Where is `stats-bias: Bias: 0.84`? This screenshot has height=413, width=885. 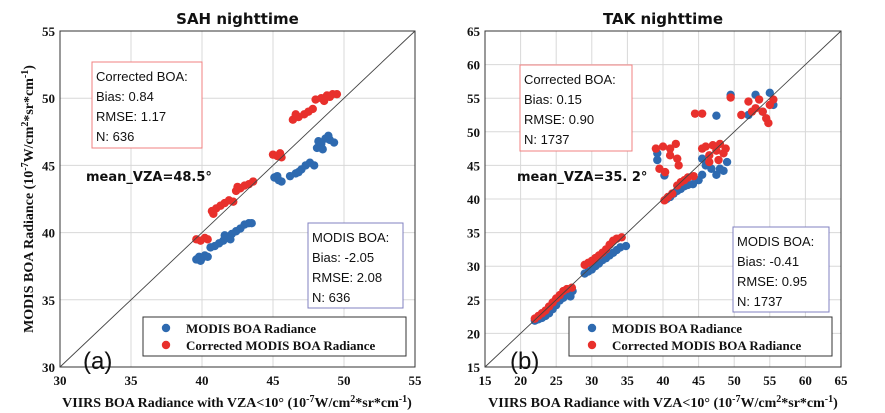 stats-bias: Bias: 0.84 is located at coordinates (125, 96).